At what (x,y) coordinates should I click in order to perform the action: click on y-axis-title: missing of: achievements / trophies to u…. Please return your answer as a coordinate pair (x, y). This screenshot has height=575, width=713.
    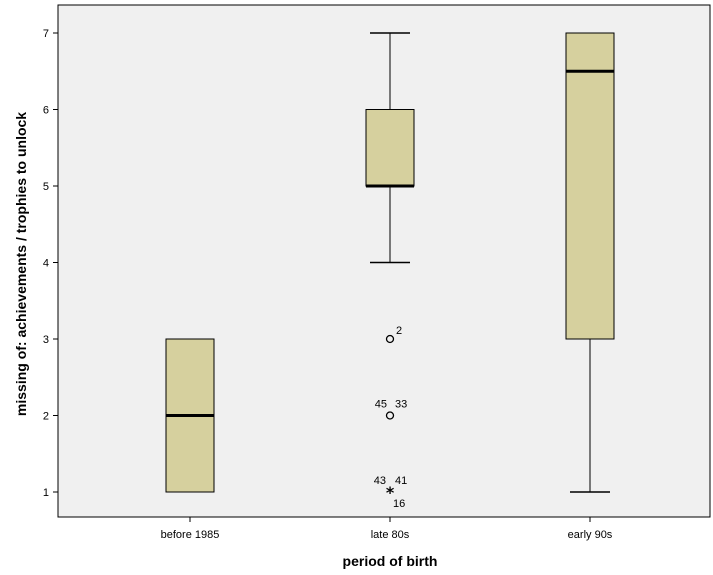
    Looking at the image, I should click on (21, 264).